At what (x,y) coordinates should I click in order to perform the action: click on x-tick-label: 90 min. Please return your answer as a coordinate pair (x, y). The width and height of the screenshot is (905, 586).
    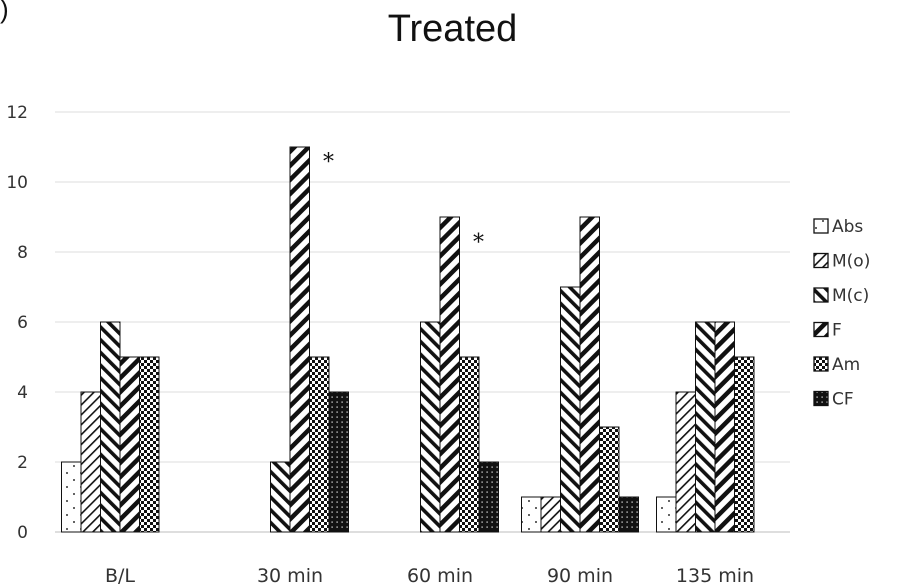
    Looking at the image, I should click on (580, 575).